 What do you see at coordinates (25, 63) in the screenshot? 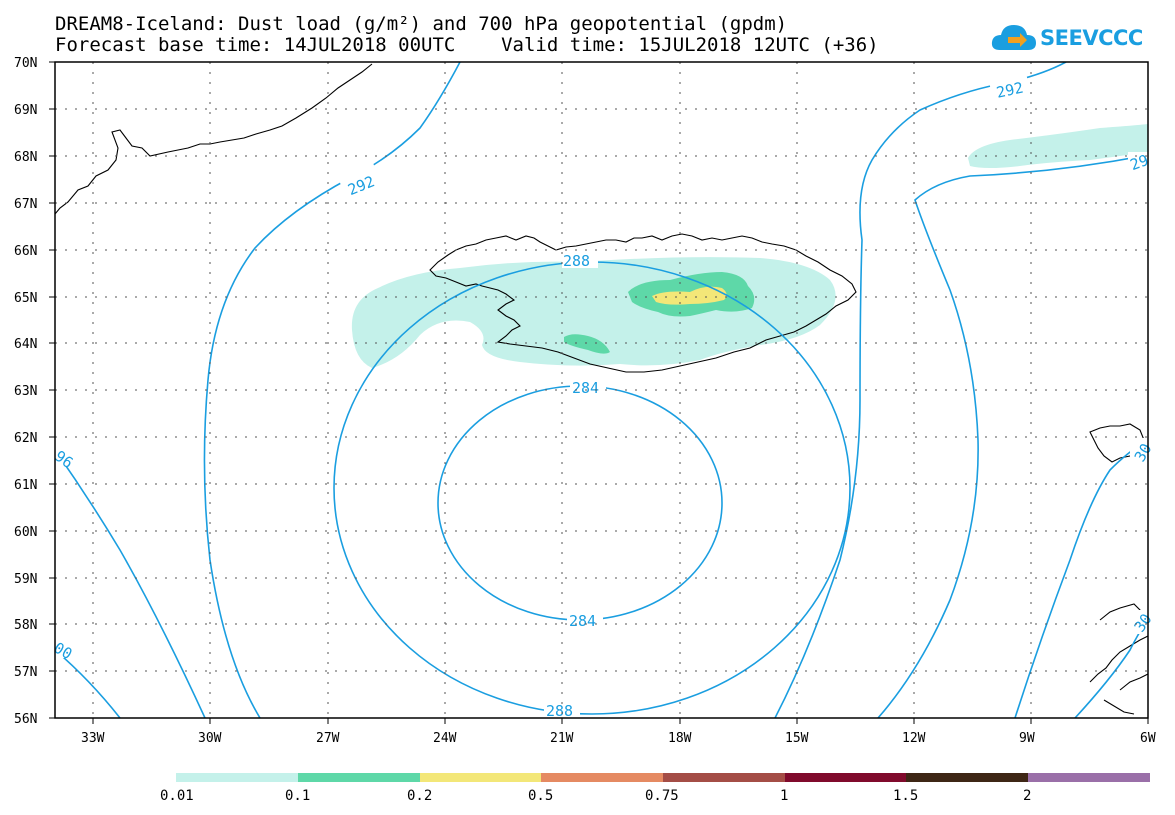
I see `lat-label: 70N` at bounding box center [25, 63].